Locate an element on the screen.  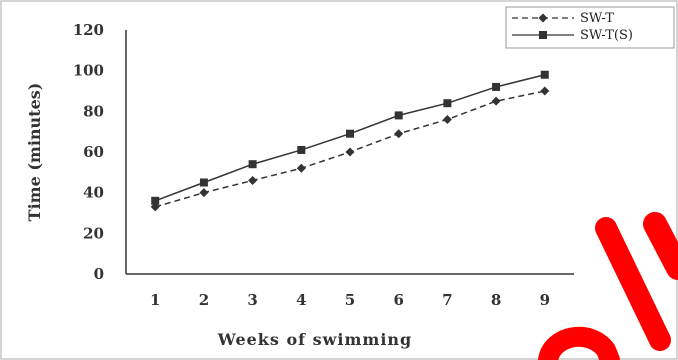
x-tick-labels: 1 2 3 4 5 6 7 8 9 is located at coordinates (350, 300).